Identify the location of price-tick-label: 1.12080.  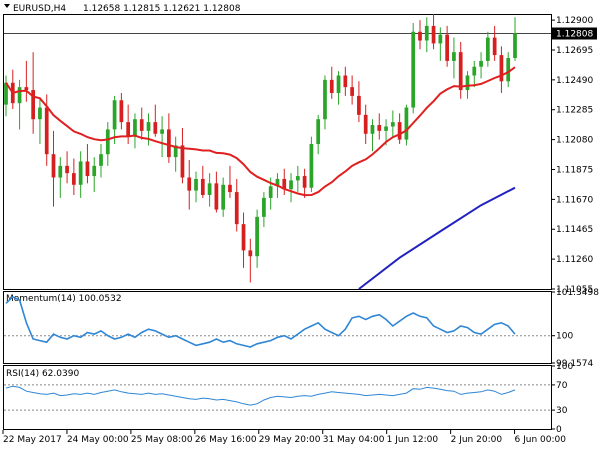
(574, 141).